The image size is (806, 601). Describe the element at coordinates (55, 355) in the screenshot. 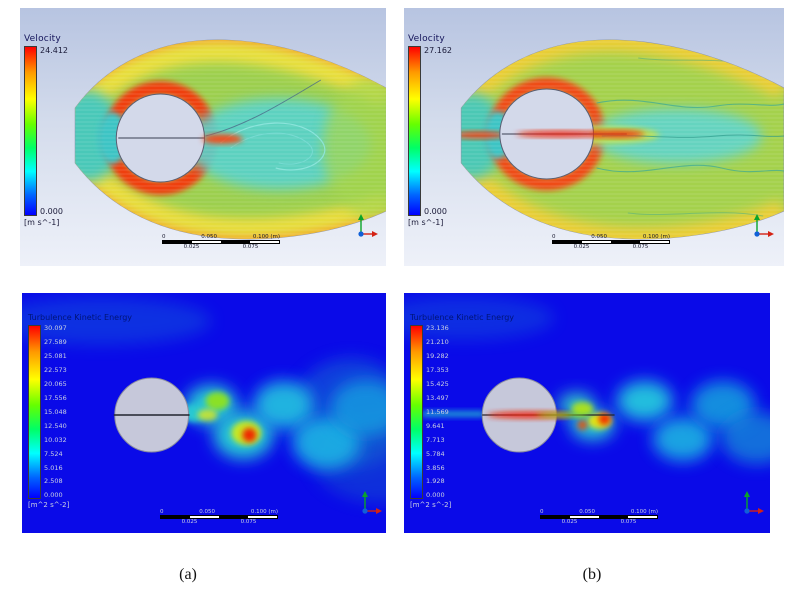

I see `legend-tick-value: 25.081` at that location.